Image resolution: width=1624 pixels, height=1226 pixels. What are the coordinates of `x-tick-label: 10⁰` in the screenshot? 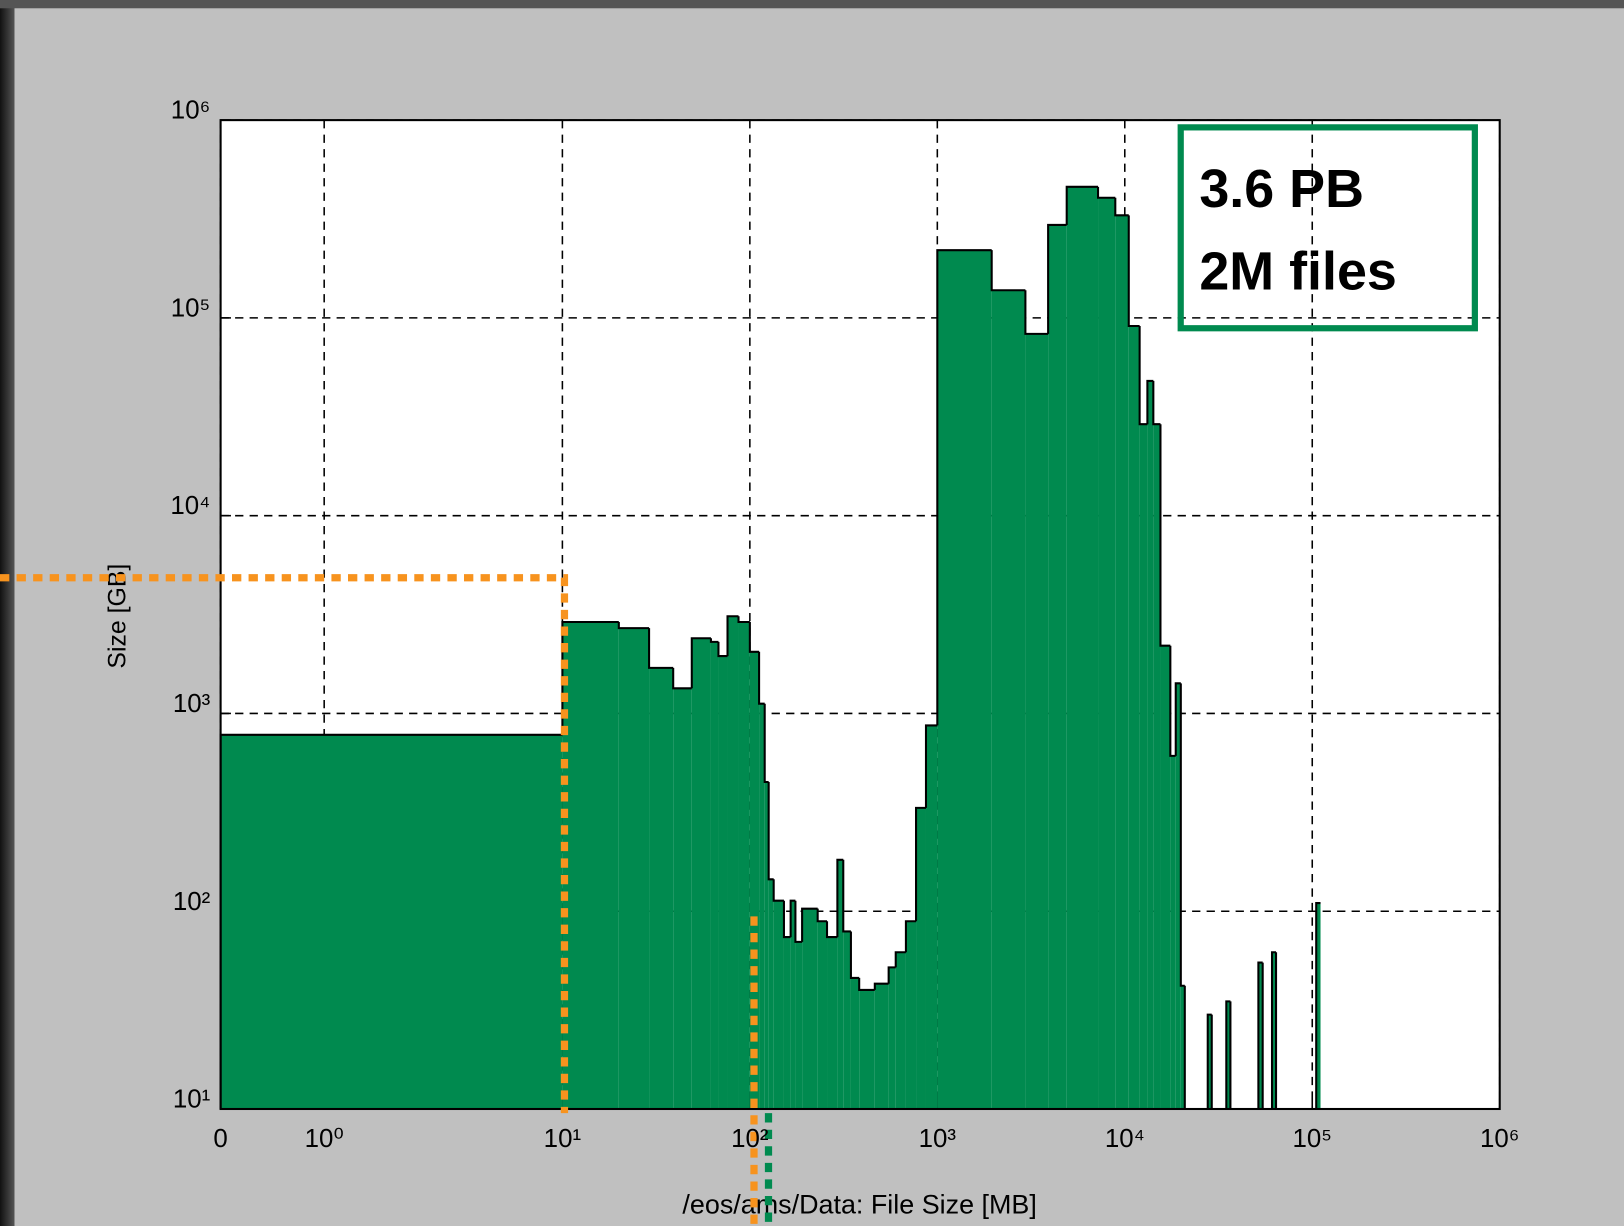 It's located at (324, 1139).